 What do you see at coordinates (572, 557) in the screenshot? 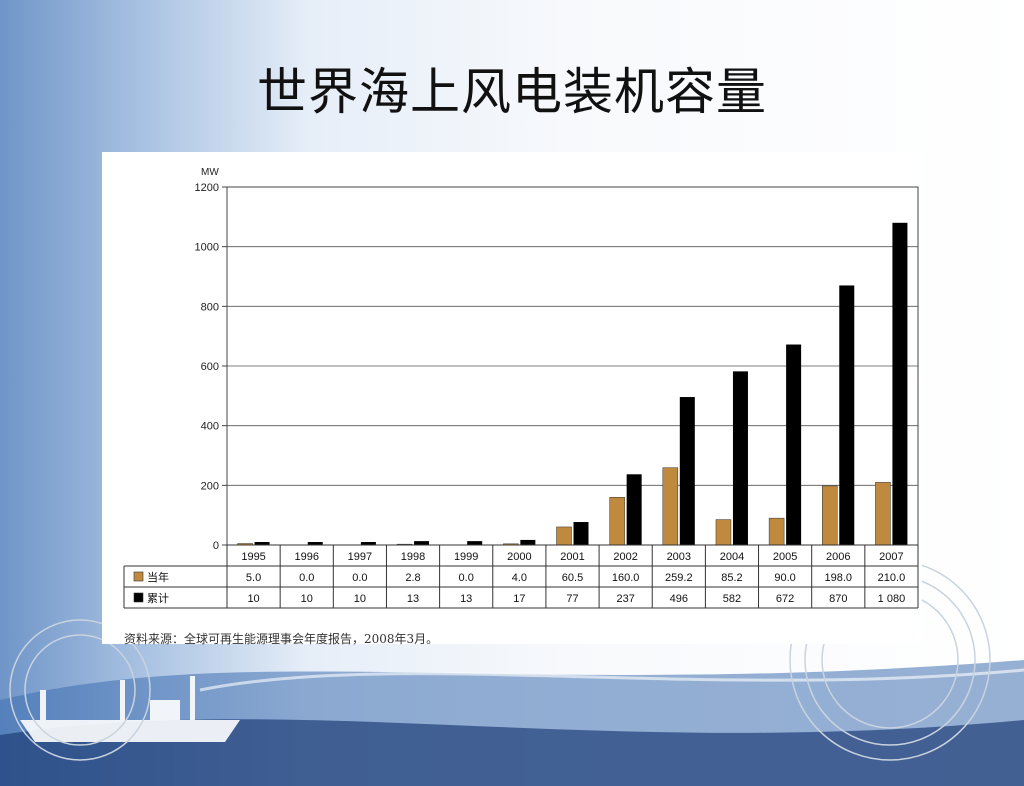
I see `x-tick-label: 2001` at bounding box center [572, 557].